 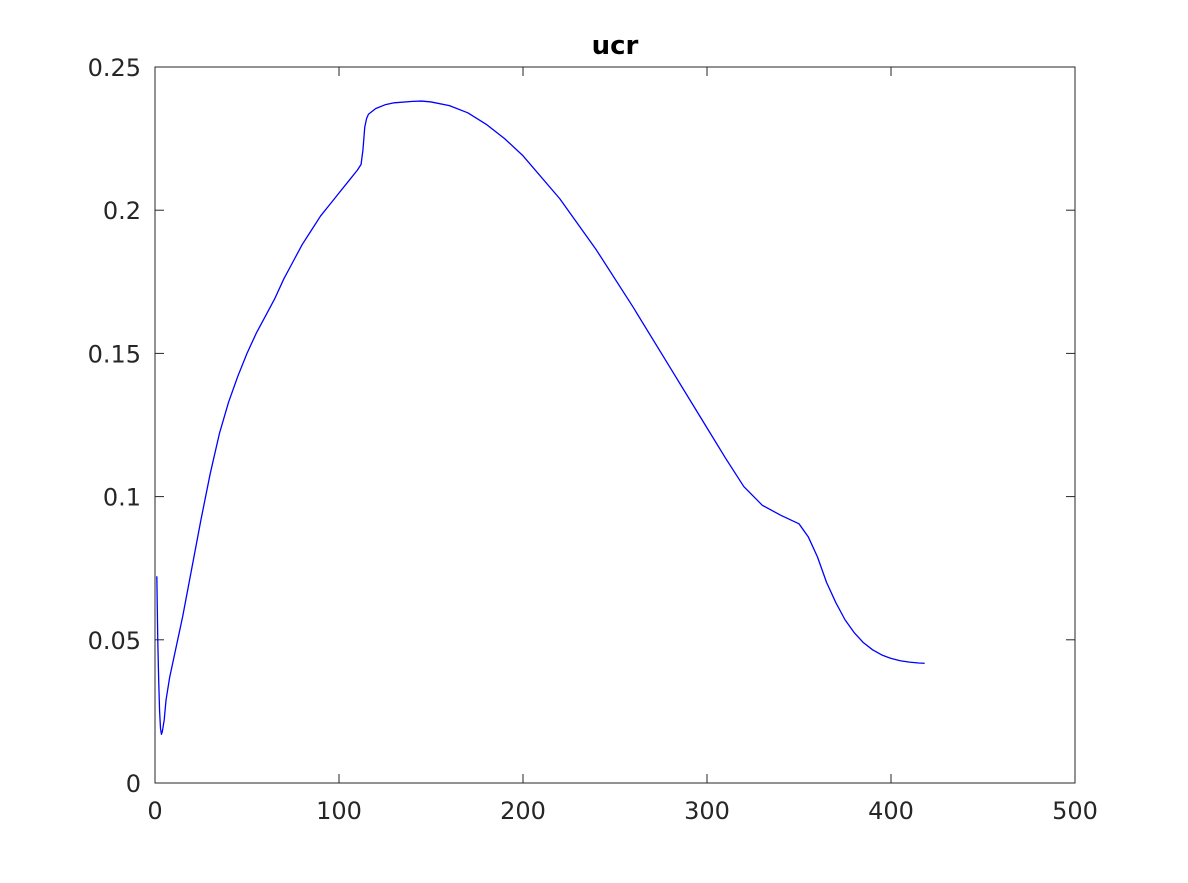 I want to click on y-tick-label: 0.15, so click(x=114, y=354).